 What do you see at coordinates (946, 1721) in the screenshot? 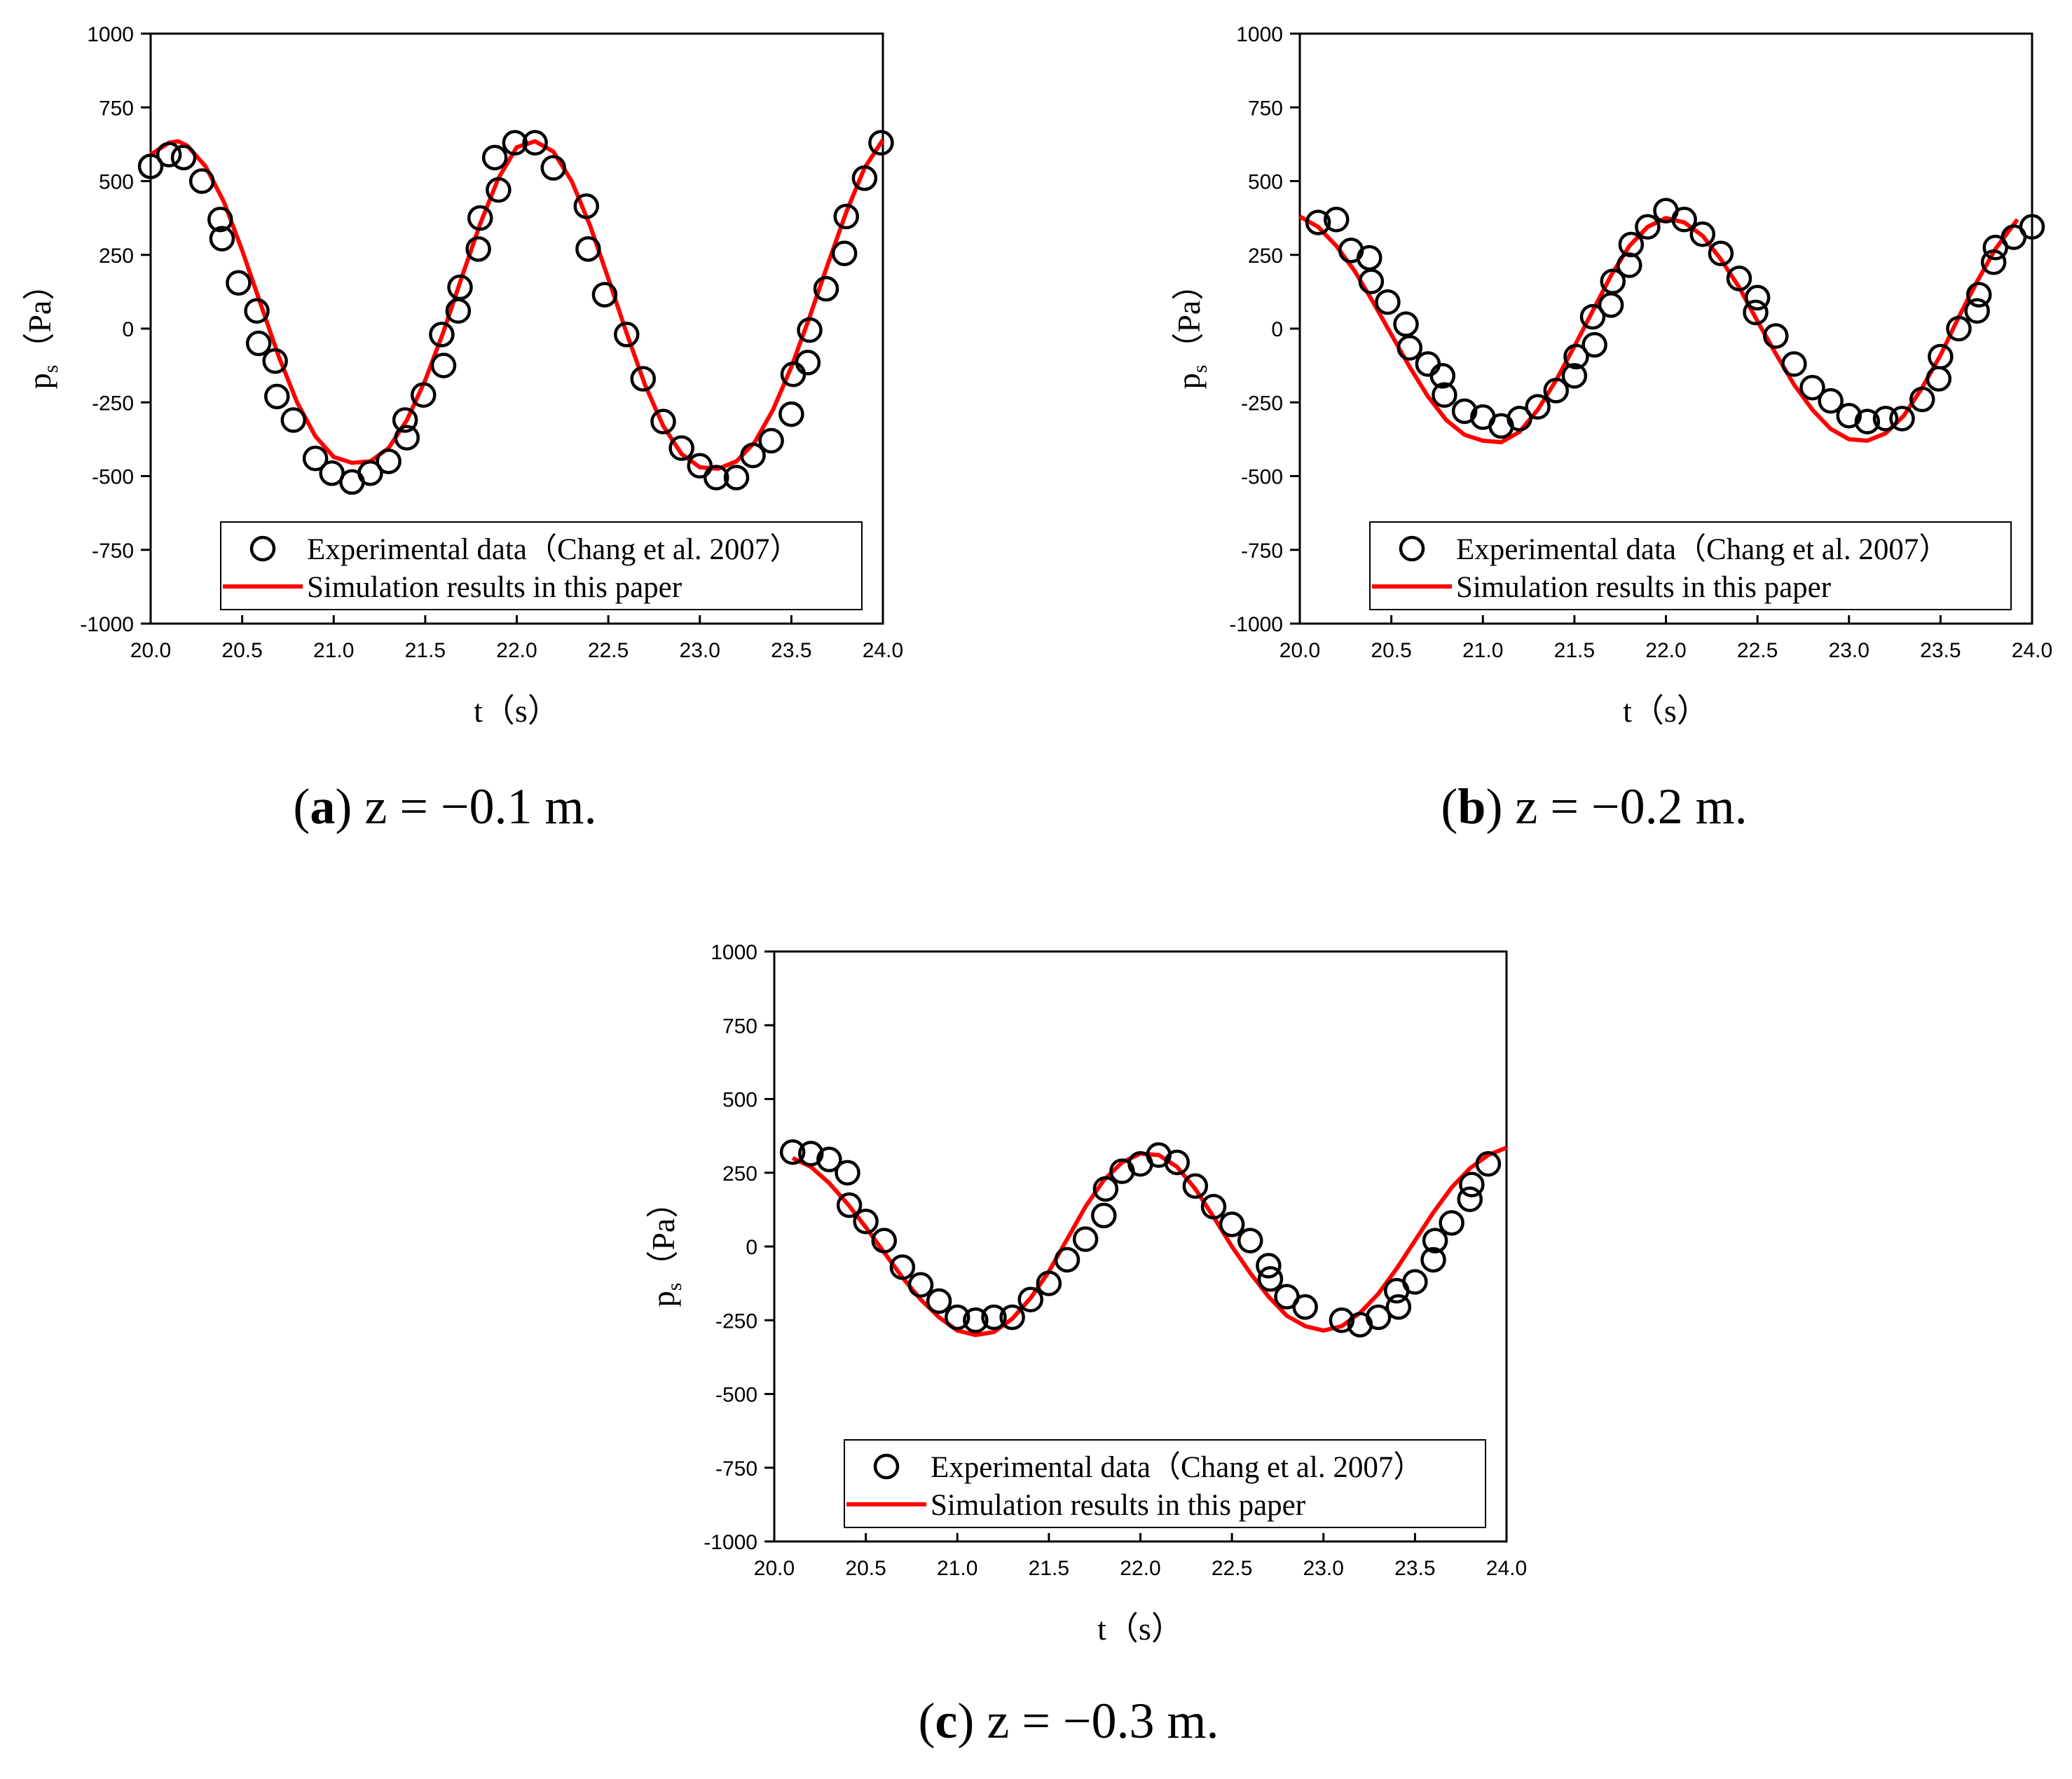
I see `caption-label: c` at bounding box center [946, 1721].